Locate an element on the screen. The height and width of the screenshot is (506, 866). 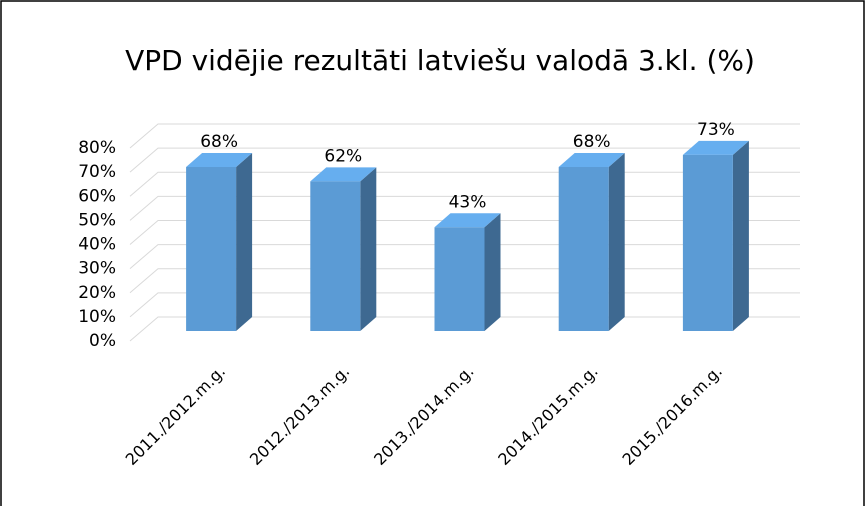
y-tick-label: 60% is located at coordinates (97, 196).